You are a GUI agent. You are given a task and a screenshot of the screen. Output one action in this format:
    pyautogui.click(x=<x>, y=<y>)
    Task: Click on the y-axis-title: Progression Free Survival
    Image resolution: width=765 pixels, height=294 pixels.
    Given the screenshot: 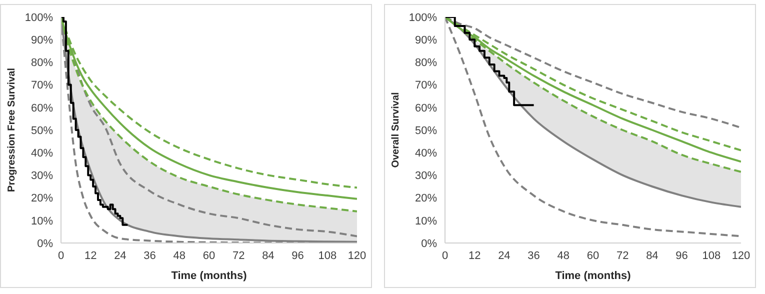 What is the action you would take?
    pyautogui.click(x=12, y=130)
    